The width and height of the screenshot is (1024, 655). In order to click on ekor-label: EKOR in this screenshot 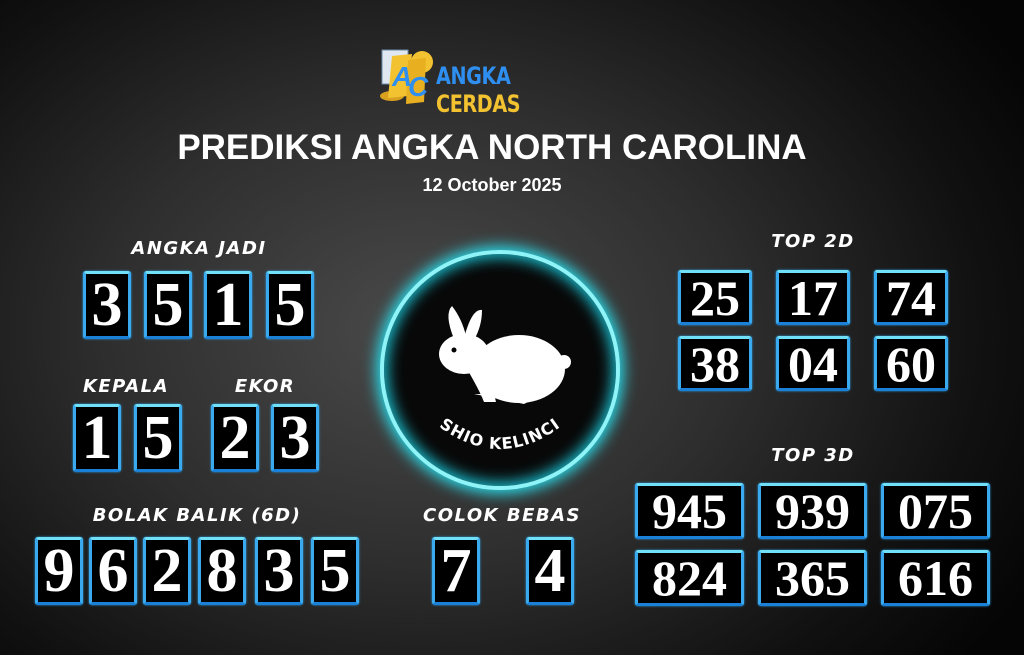, I will do `click(265, 386)`.